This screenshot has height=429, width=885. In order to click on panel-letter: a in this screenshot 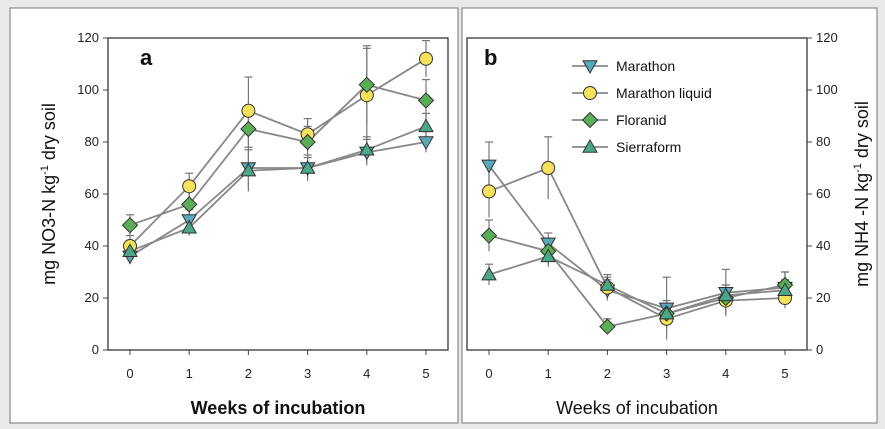, I will do `click(146, 57)`.